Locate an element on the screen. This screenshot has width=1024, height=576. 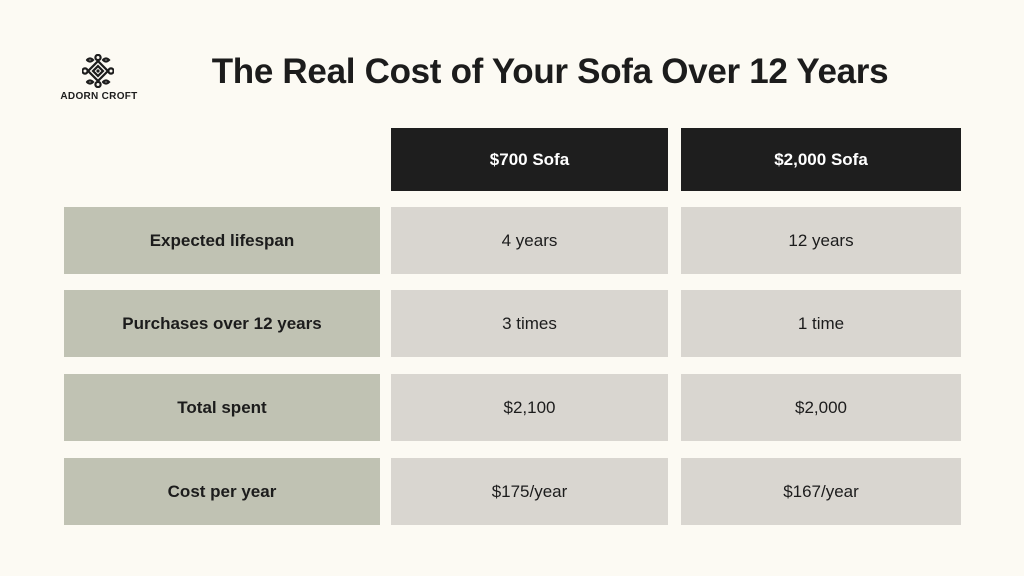
column-header-2000-sofa: $2,000 Sofa is located at coordinates (821, 159).